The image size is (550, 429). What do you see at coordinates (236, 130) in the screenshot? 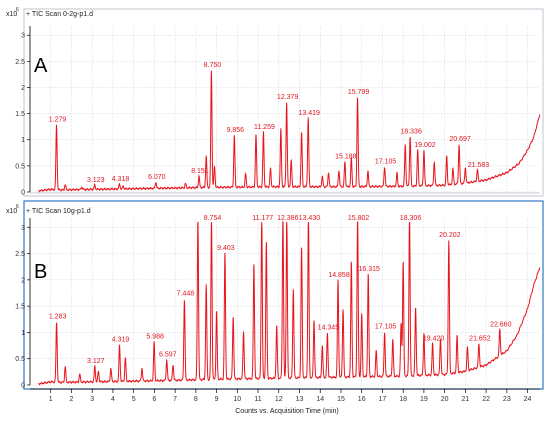
I see `peak-label: 9.856` at bounding box center [236, 130].